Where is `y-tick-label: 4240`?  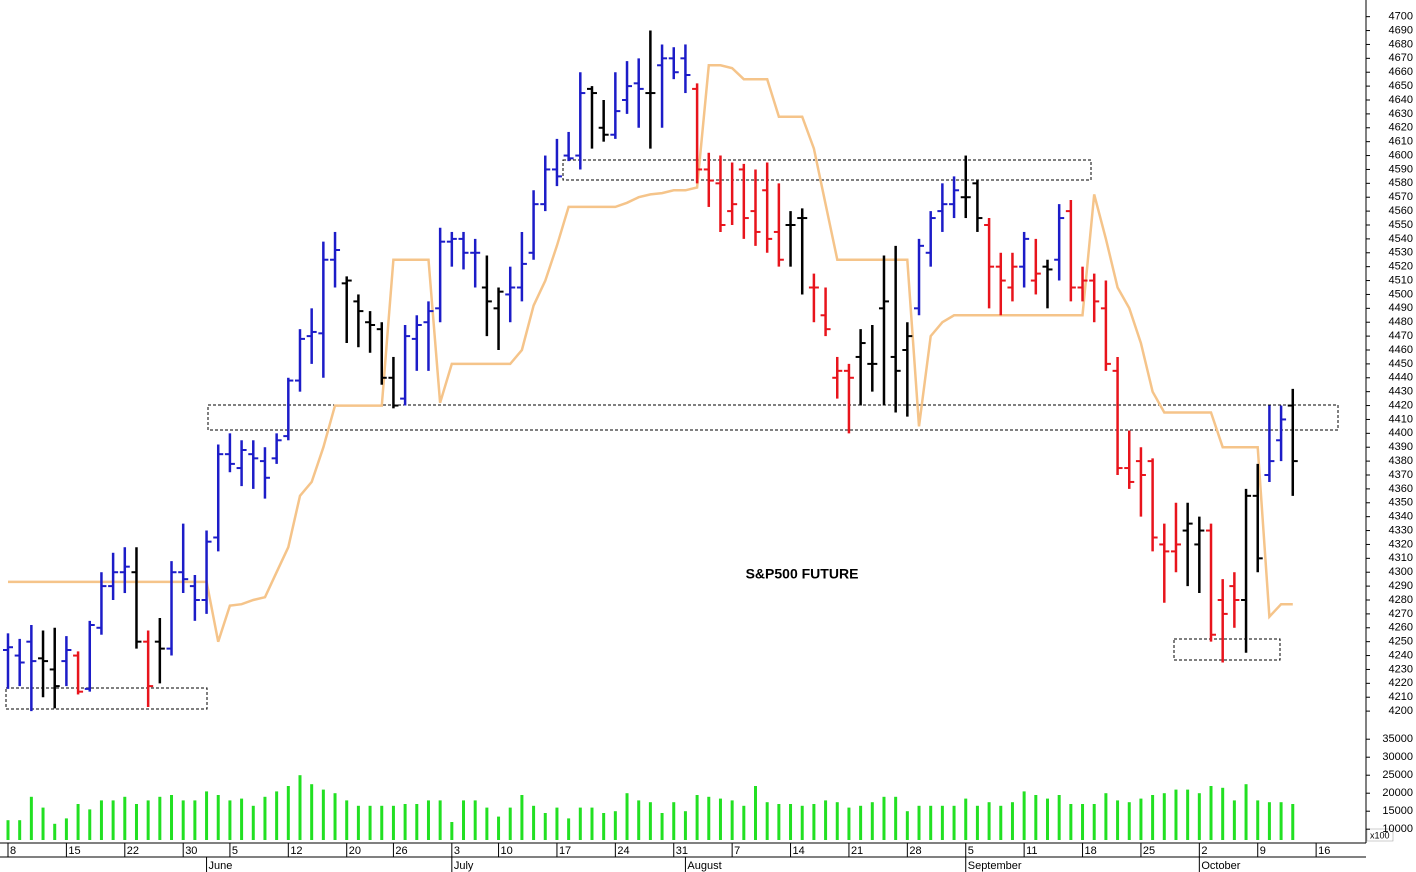 y-tick-label: 4240 is located at coordinates (1401, 655).